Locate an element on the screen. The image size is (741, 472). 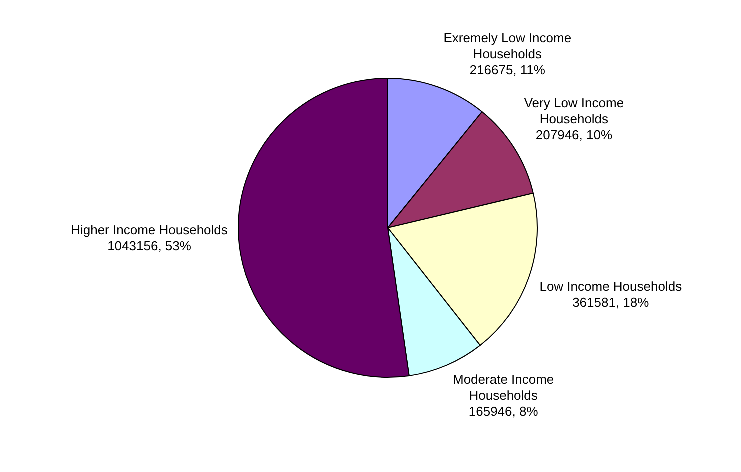
slice-label: Very Low Income Households is located at coordinates (574, 110).